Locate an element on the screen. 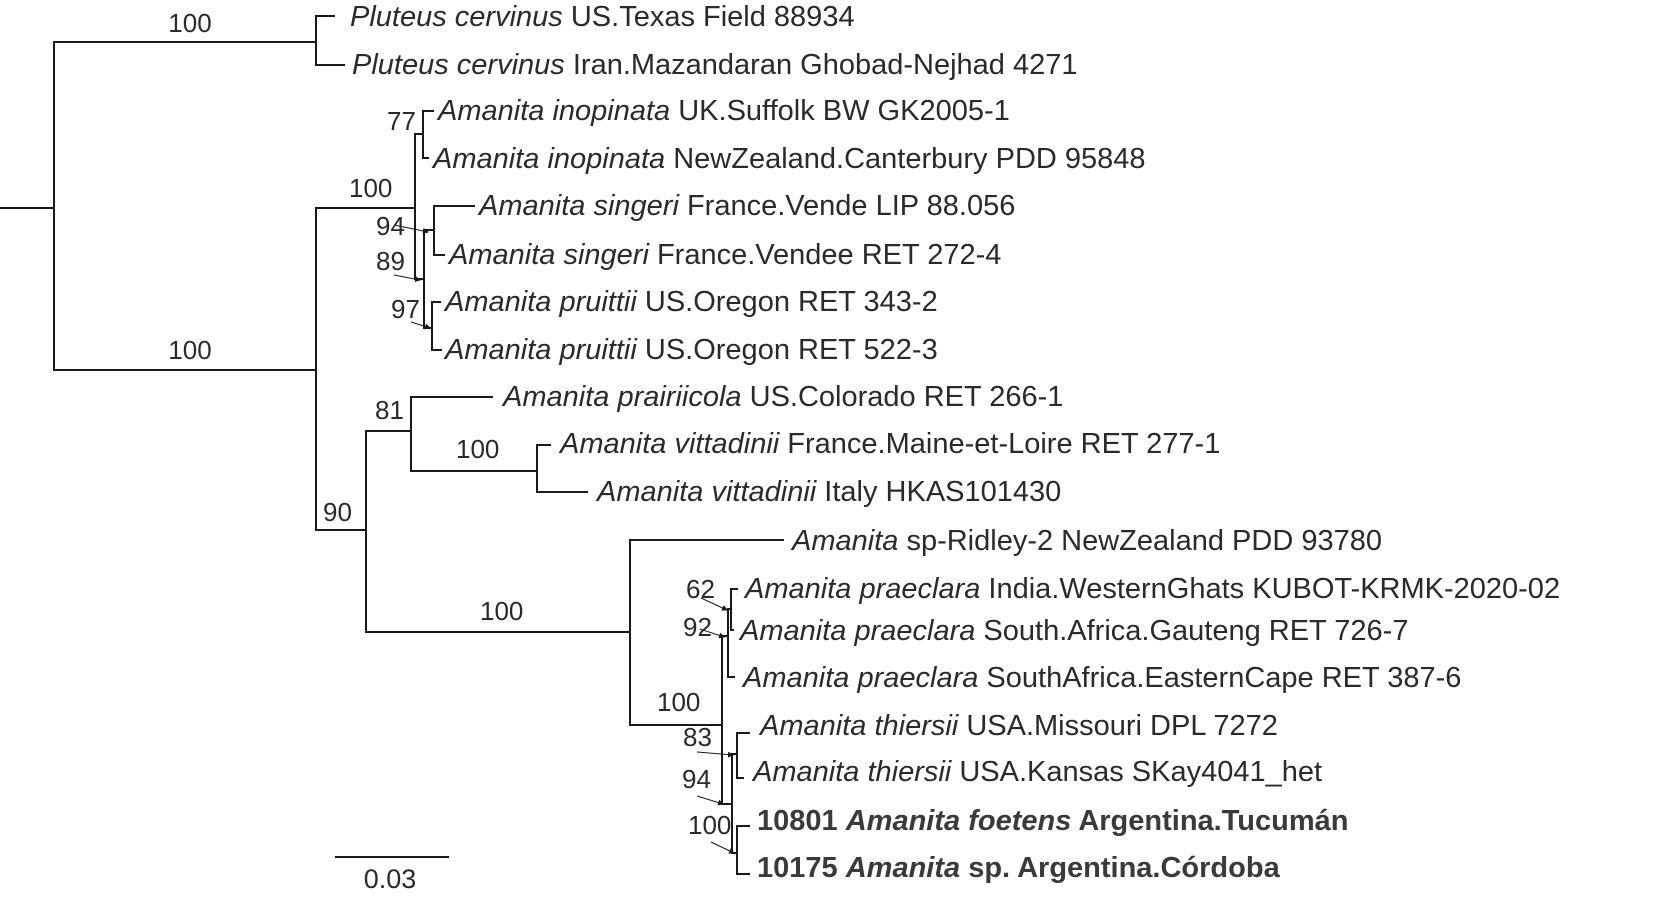 The height and width of the screenshot is (901, 1656). support-sp-group: 89 is located at coordinates (390, 261).